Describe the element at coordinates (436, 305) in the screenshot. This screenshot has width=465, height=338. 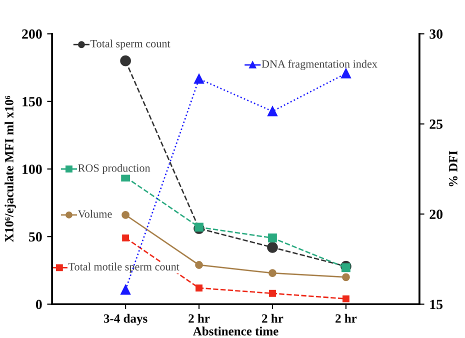
I see `y2-tick-label: 15` at that location.